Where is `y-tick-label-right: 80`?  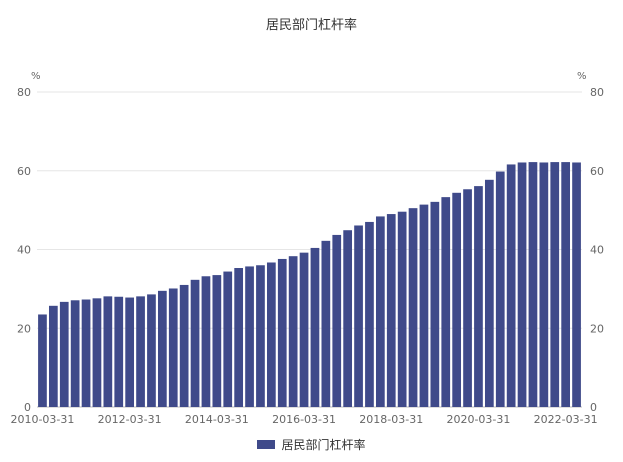 y-tick-label-right: 80 is located at coordinates (597, 92).